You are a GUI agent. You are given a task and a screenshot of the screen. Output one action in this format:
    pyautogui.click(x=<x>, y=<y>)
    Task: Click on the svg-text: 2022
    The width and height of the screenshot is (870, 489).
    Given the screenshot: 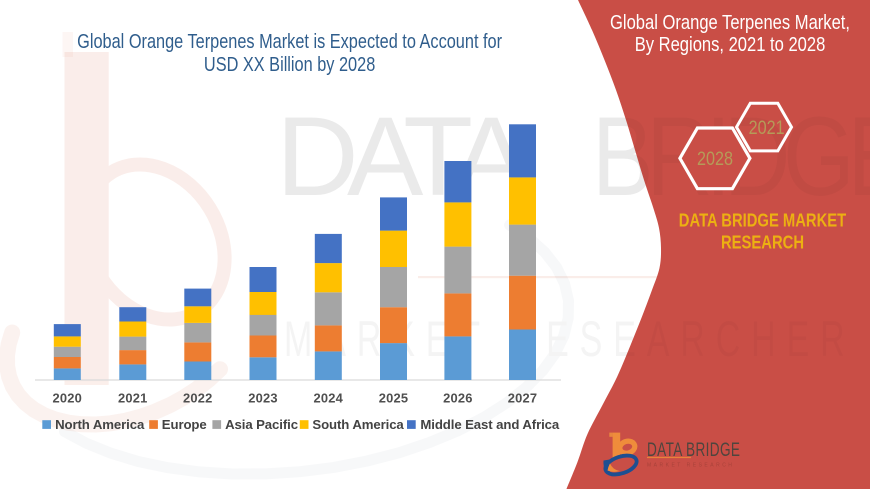 What is the action you would take?
    pyautogui.click(x=197, y=398)
    